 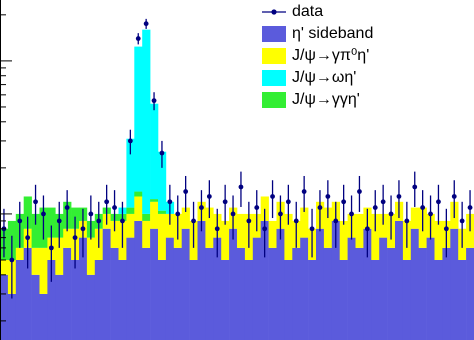 I want to click on legend-label: J/ψ→ωη', so click(x=324, y=77).